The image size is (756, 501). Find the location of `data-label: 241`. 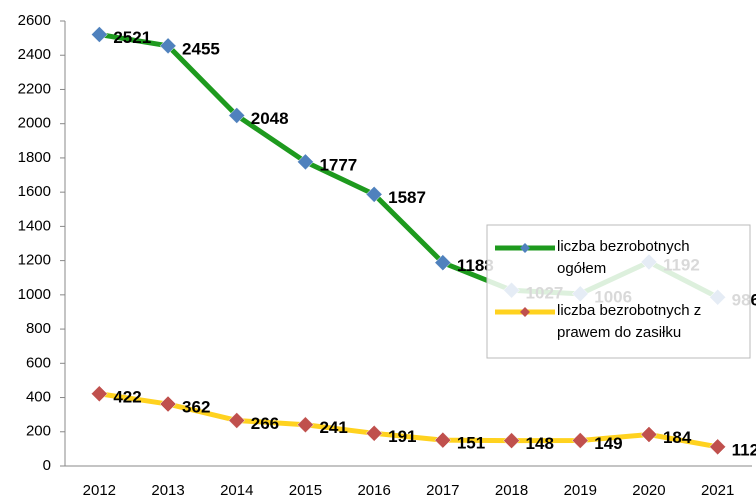

data-label: 241 is located at coordinates (333, 427).